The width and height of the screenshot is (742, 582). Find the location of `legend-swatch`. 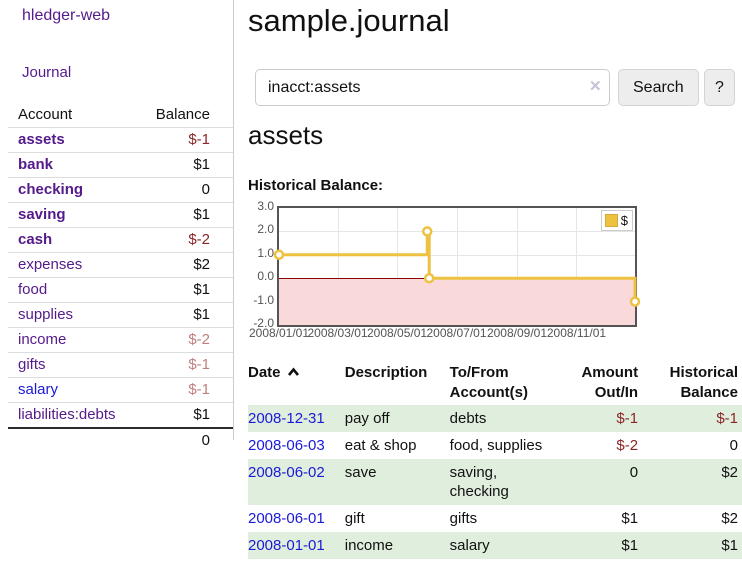

legend-swatch is located at coordinates (611, 220).